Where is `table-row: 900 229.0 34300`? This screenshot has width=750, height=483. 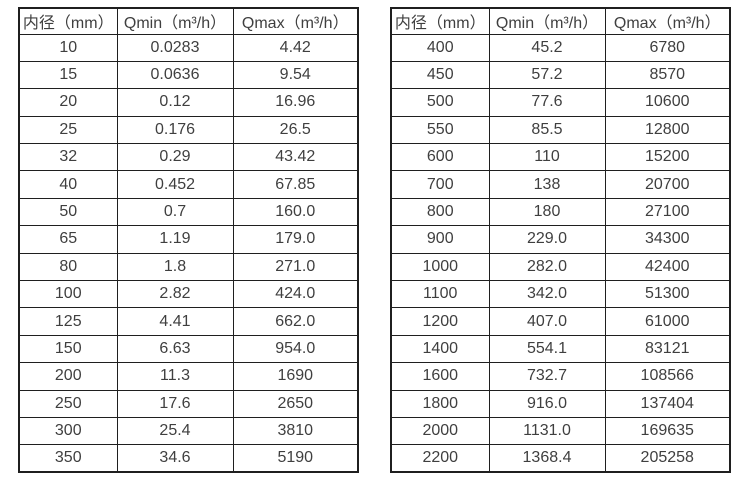 table-row: 900 229.0 34300 is located at coordinates (560, 239).